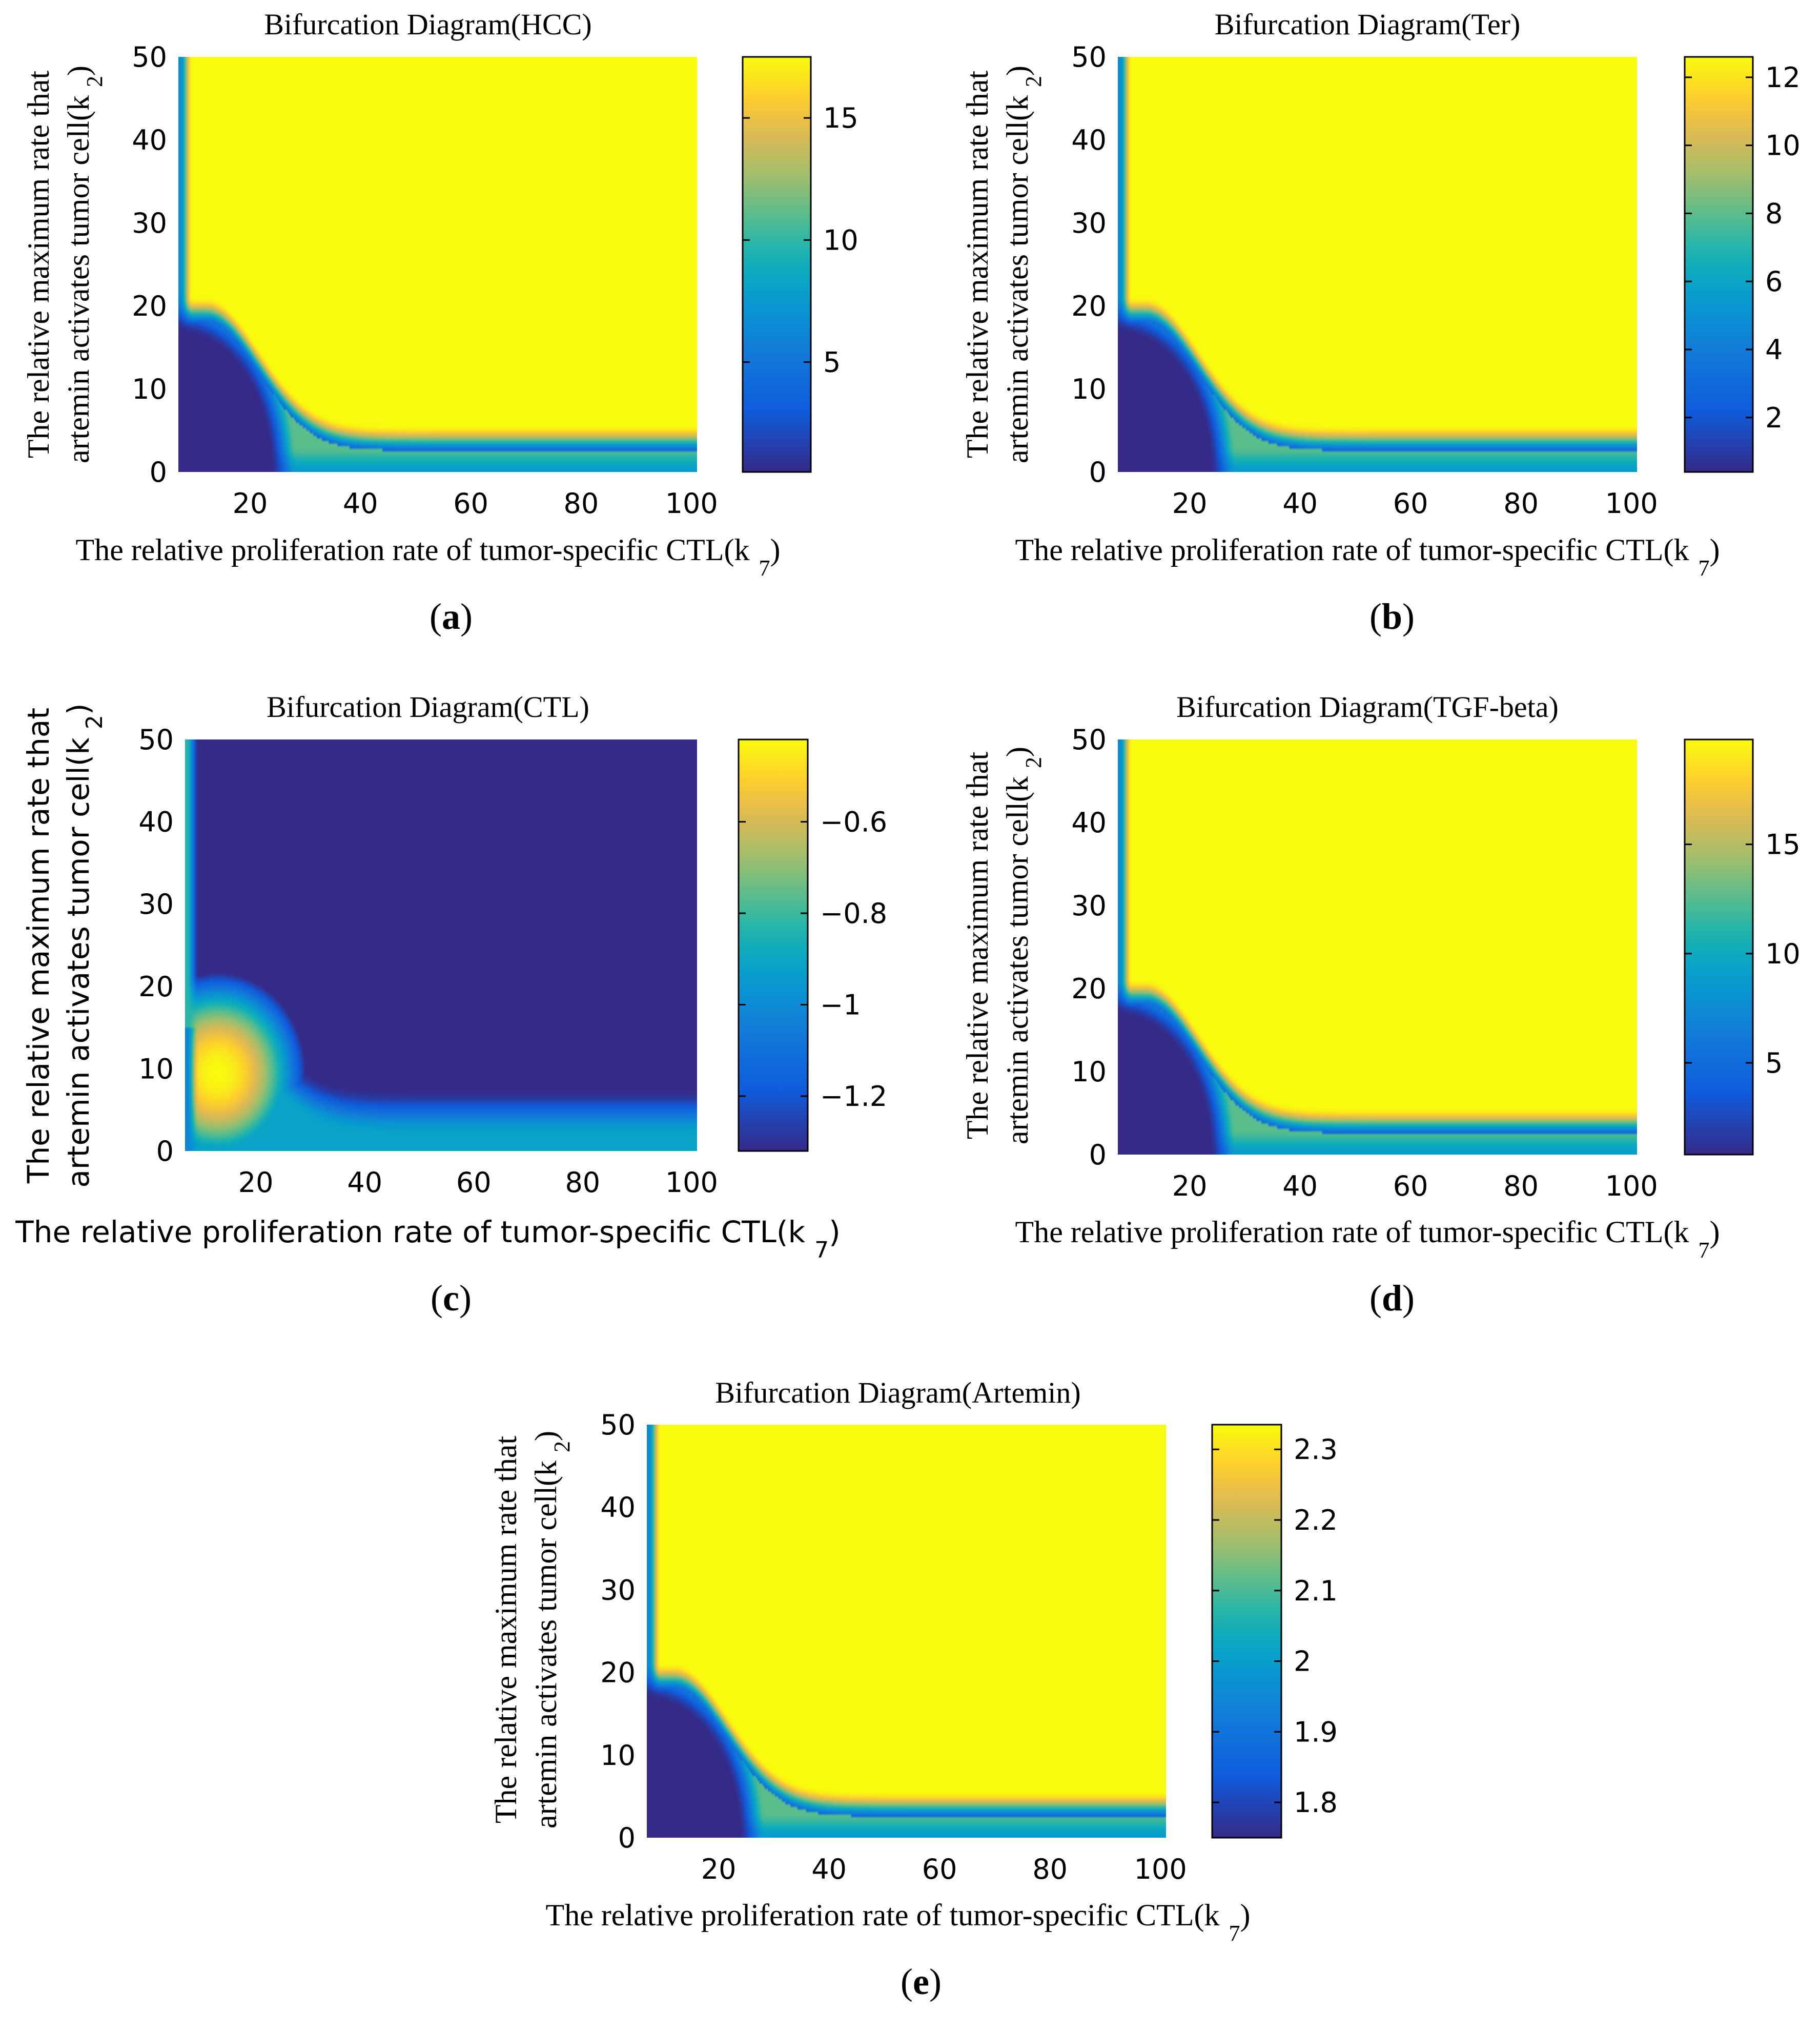 This screenshot has height=2035, width=1820. I want to click on colorbar-tick-label: 2, so click(1774, 418).